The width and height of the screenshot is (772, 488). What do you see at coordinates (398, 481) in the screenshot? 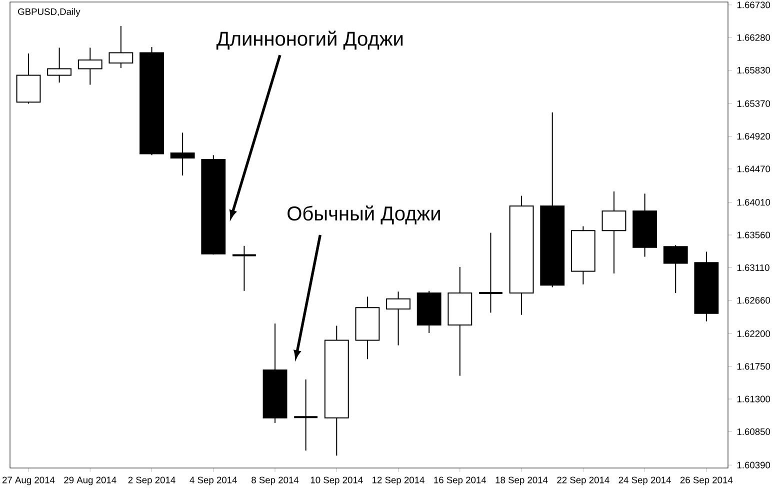
I see `x-tick-label: 12 Sep 2014` at bounding box center [398, 481].